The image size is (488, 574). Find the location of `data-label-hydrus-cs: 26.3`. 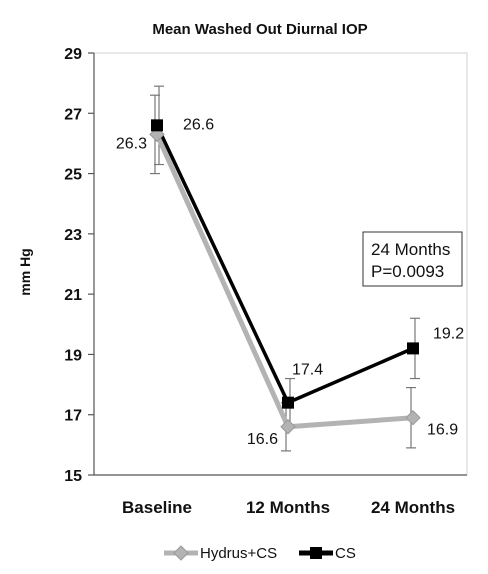

data-label-hydrus-cs: 26.3 is located at coordinates (131, 143).